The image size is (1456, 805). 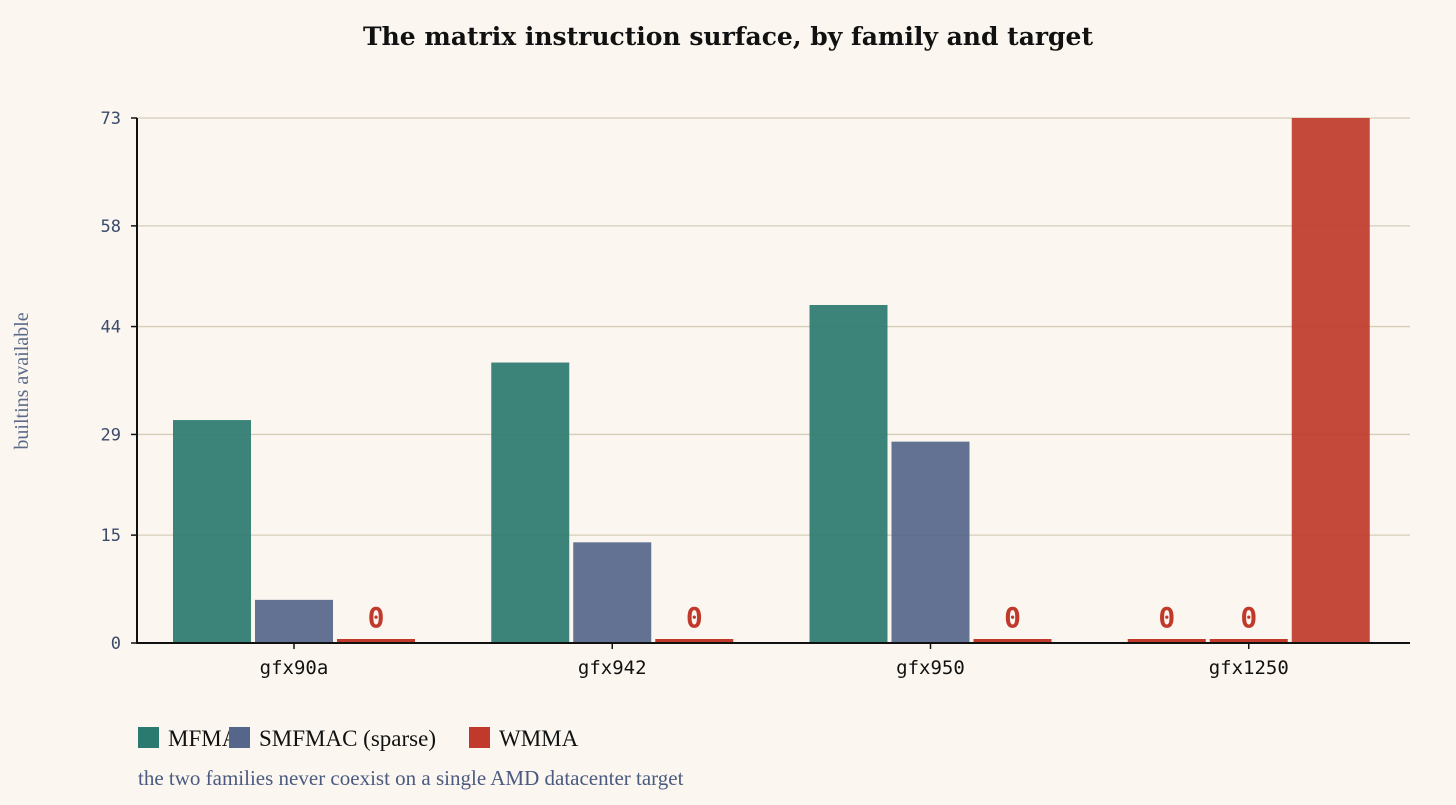 I want to click on x-tick-label-gfx1250: gfx1250, so click(x=1249, y=668).